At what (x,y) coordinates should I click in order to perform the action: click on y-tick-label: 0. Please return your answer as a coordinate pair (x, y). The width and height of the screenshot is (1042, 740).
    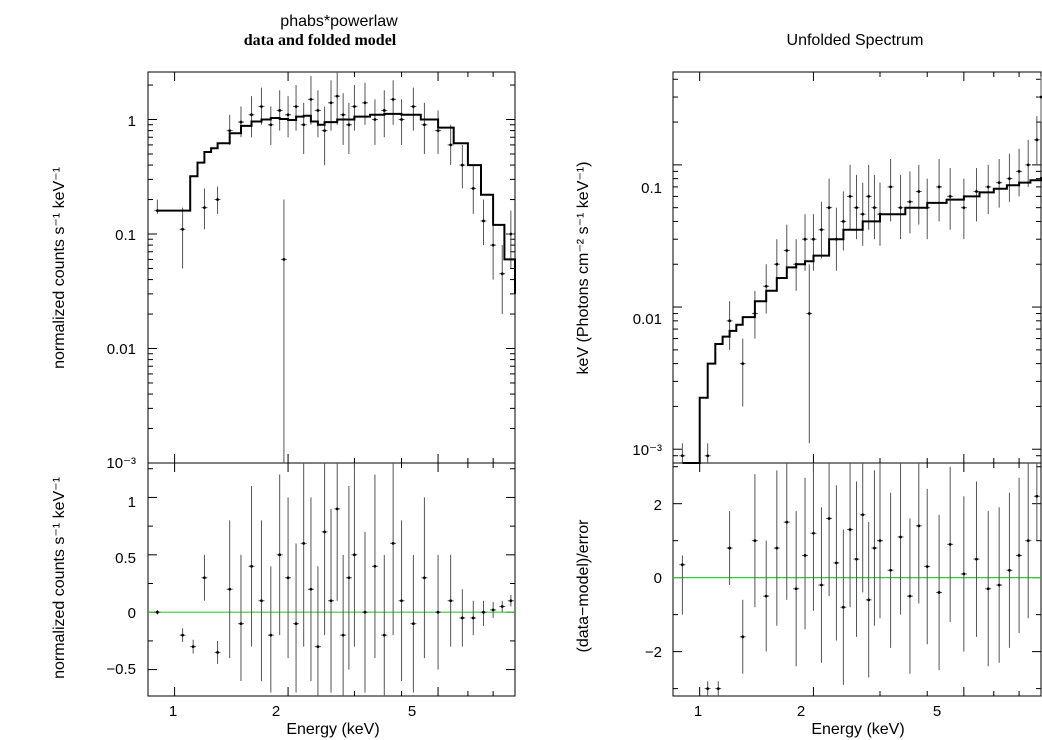
    Looking at the image, I should click on (132, 613).